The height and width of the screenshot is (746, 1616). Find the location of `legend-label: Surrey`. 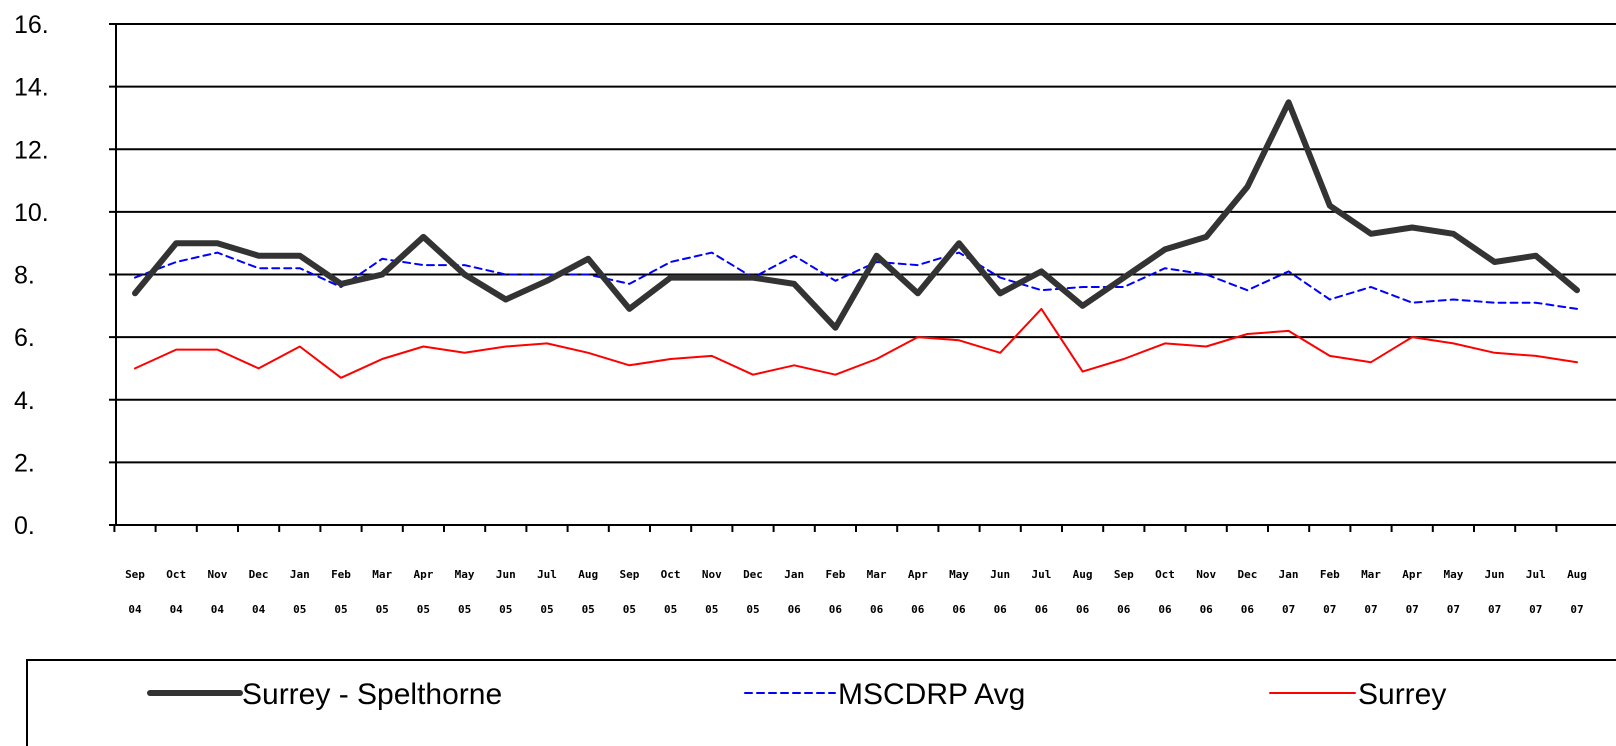

legend-label: Surrey is located at coordinates (1402, 694).